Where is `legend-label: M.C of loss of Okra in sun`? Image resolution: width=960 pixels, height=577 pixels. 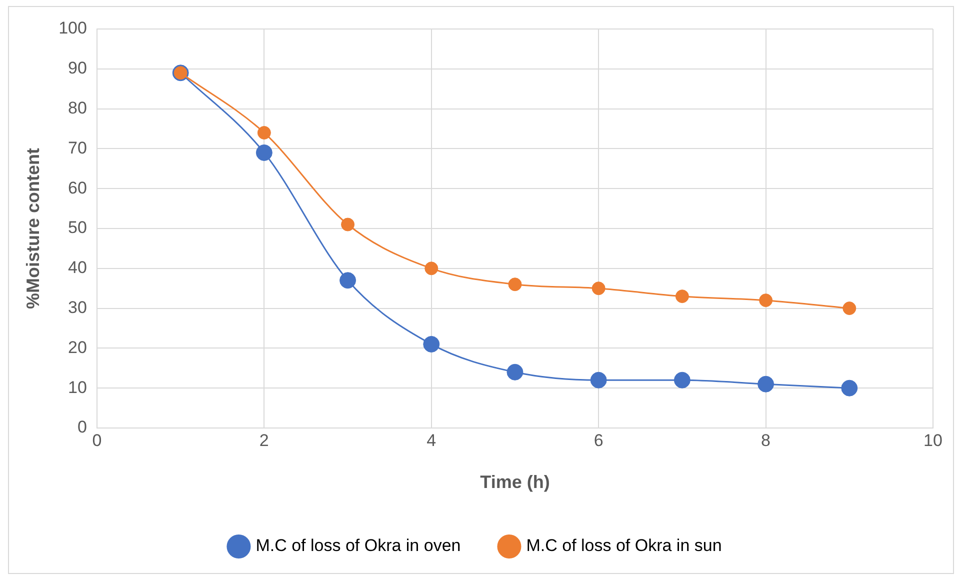 legend-label: M.C of loss of Okra in sun is located at coordinates (624, 546).